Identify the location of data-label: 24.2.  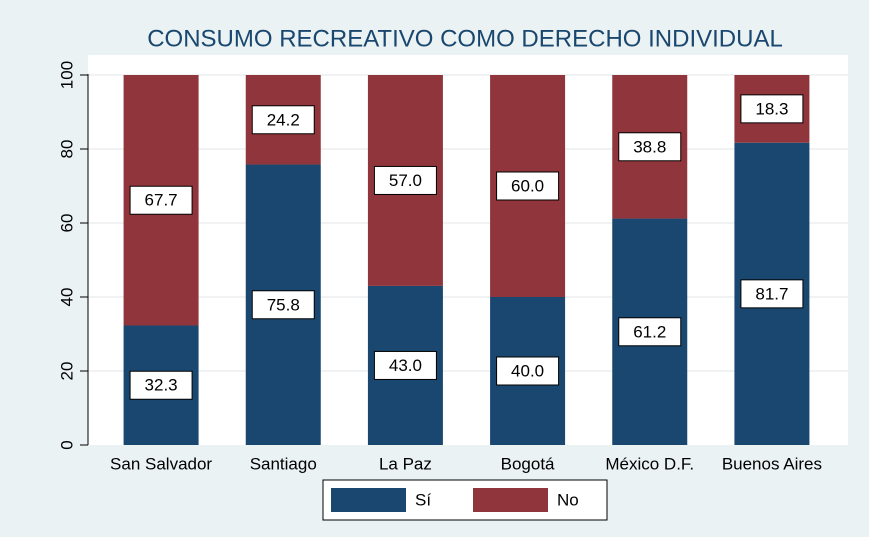
(283, 119).